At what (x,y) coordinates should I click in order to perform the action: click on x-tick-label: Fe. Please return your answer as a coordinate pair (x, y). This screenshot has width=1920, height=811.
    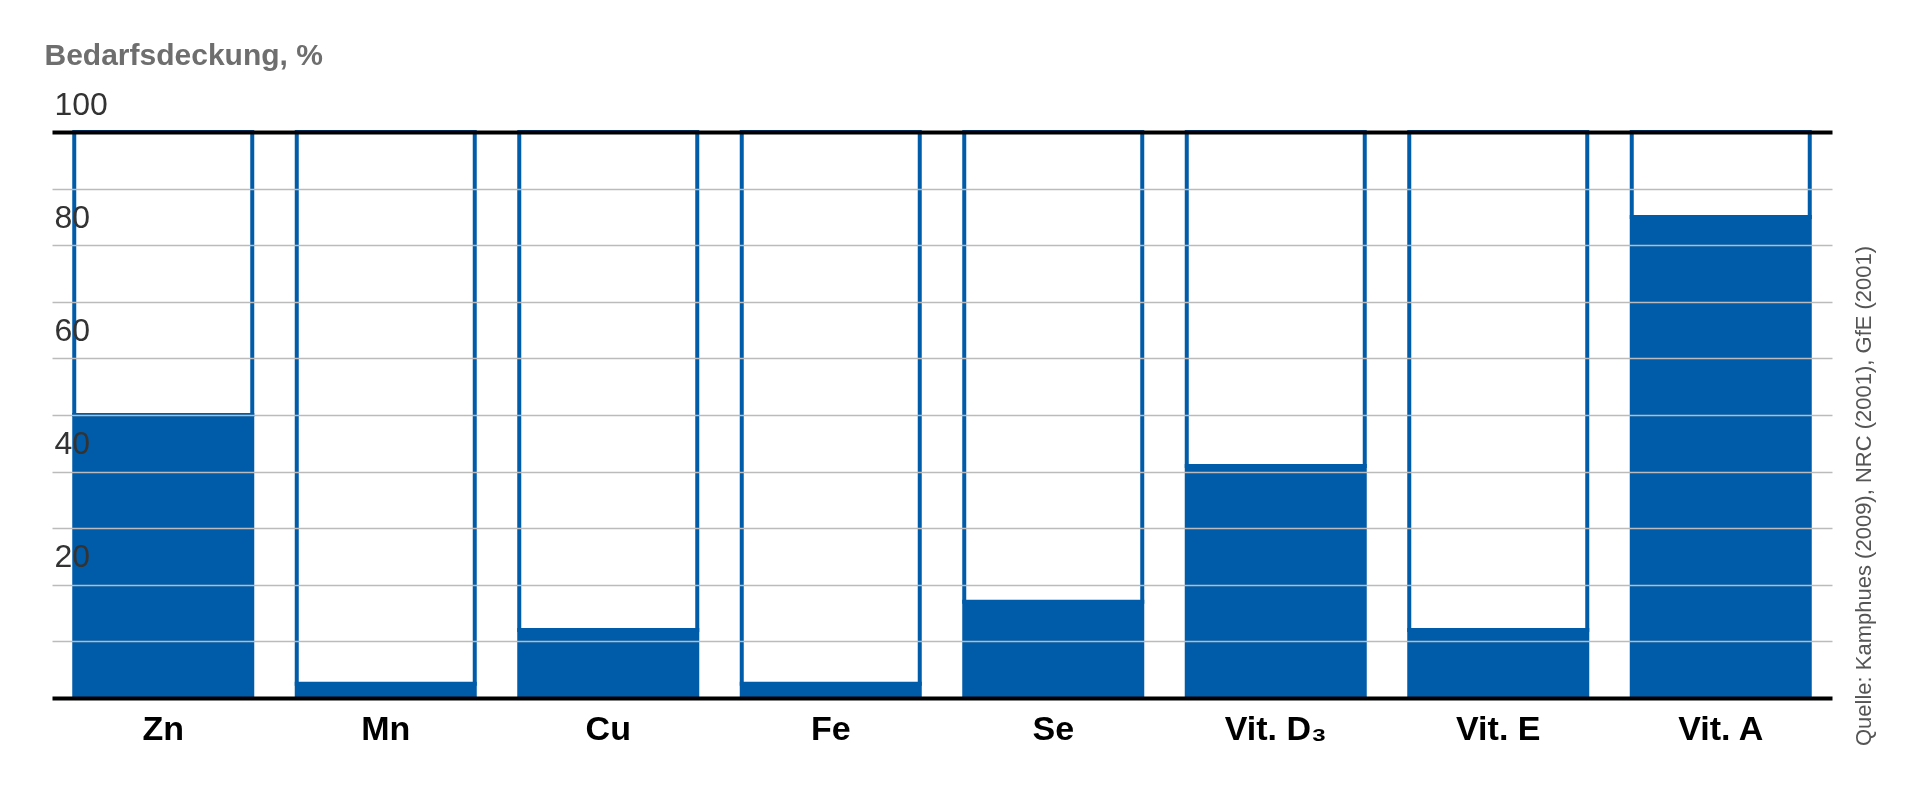
    Looking at the image, I should click on (830, 727).